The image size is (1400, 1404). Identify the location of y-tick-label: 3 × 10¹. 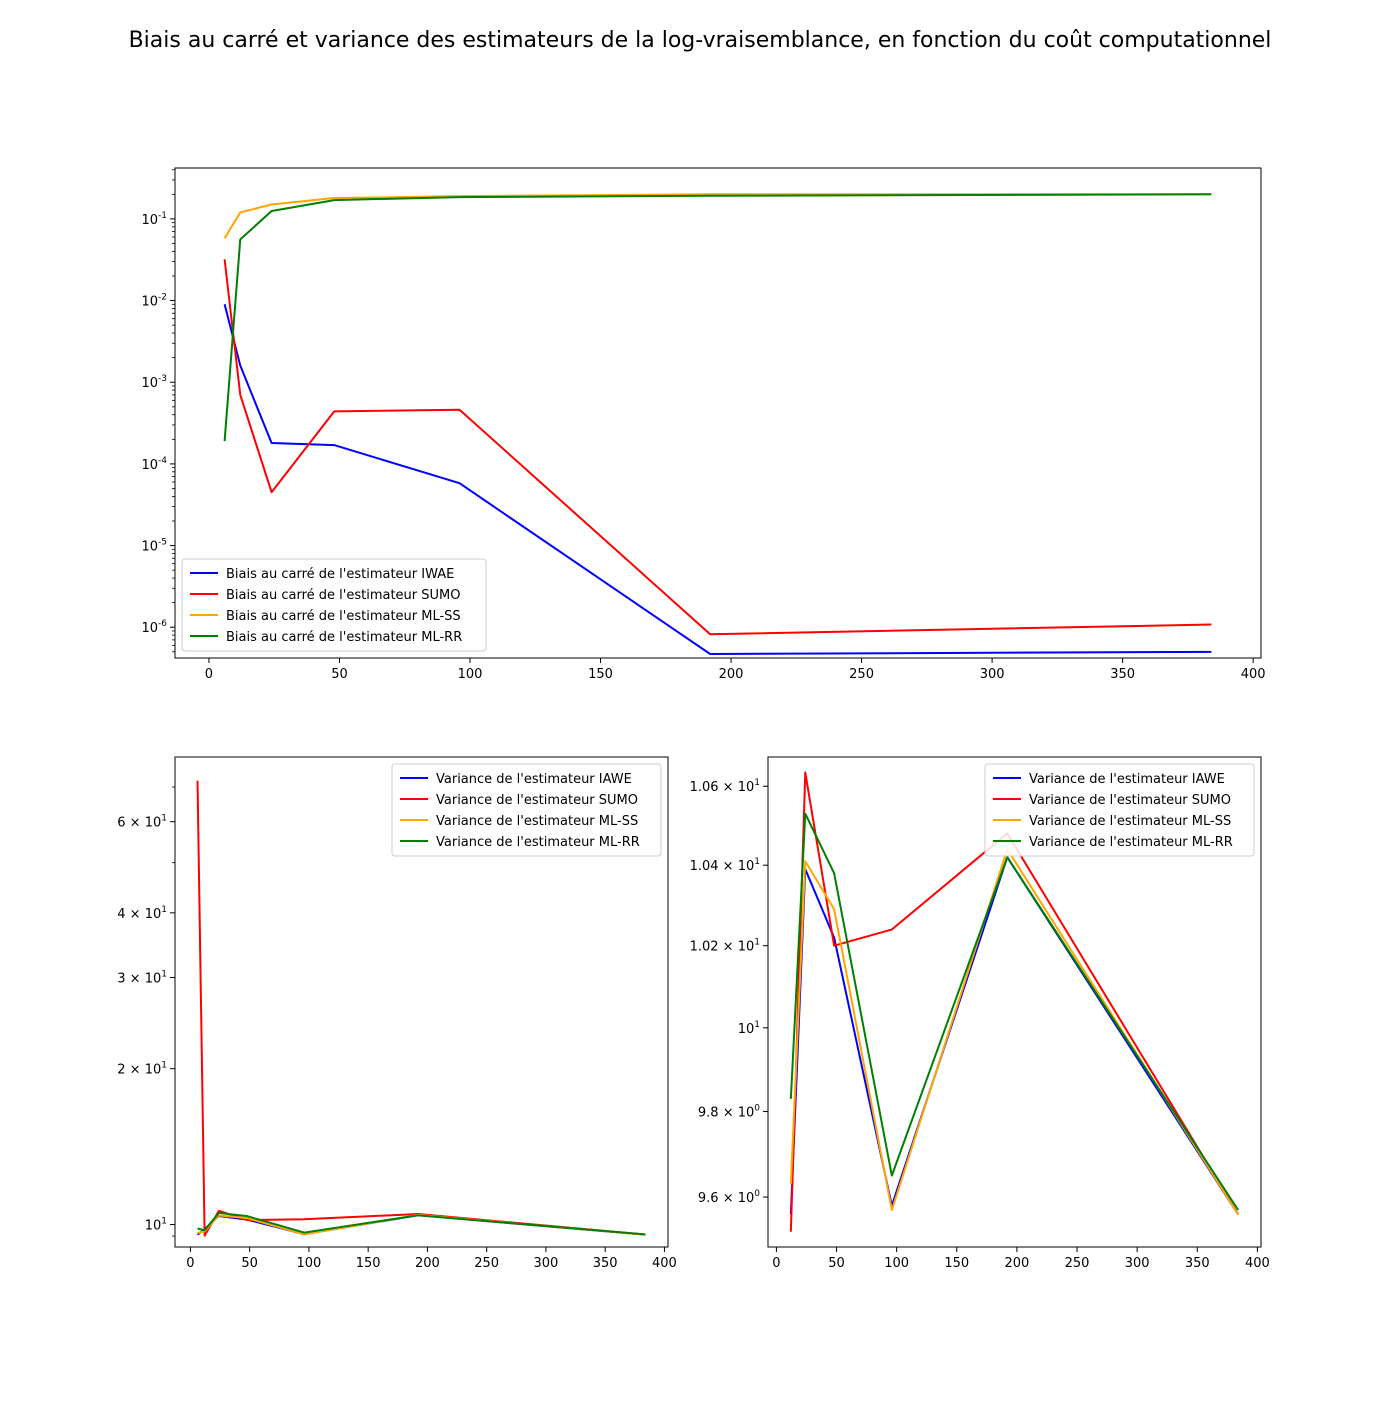
(142, 978).